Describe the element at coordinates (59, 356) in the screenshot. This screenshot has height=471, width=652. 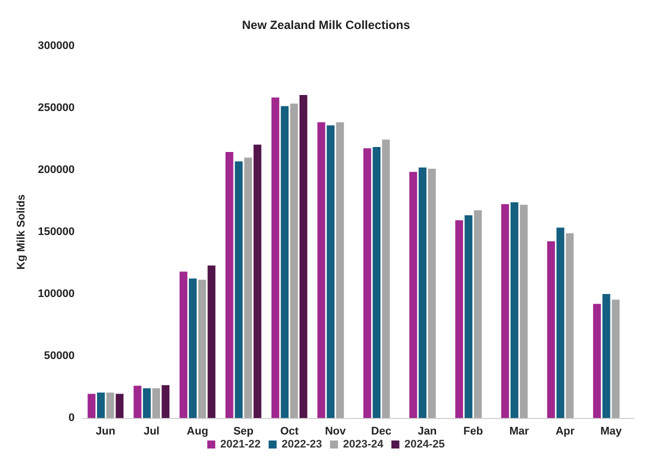
I see `y-tick-label: 50000` at that location.